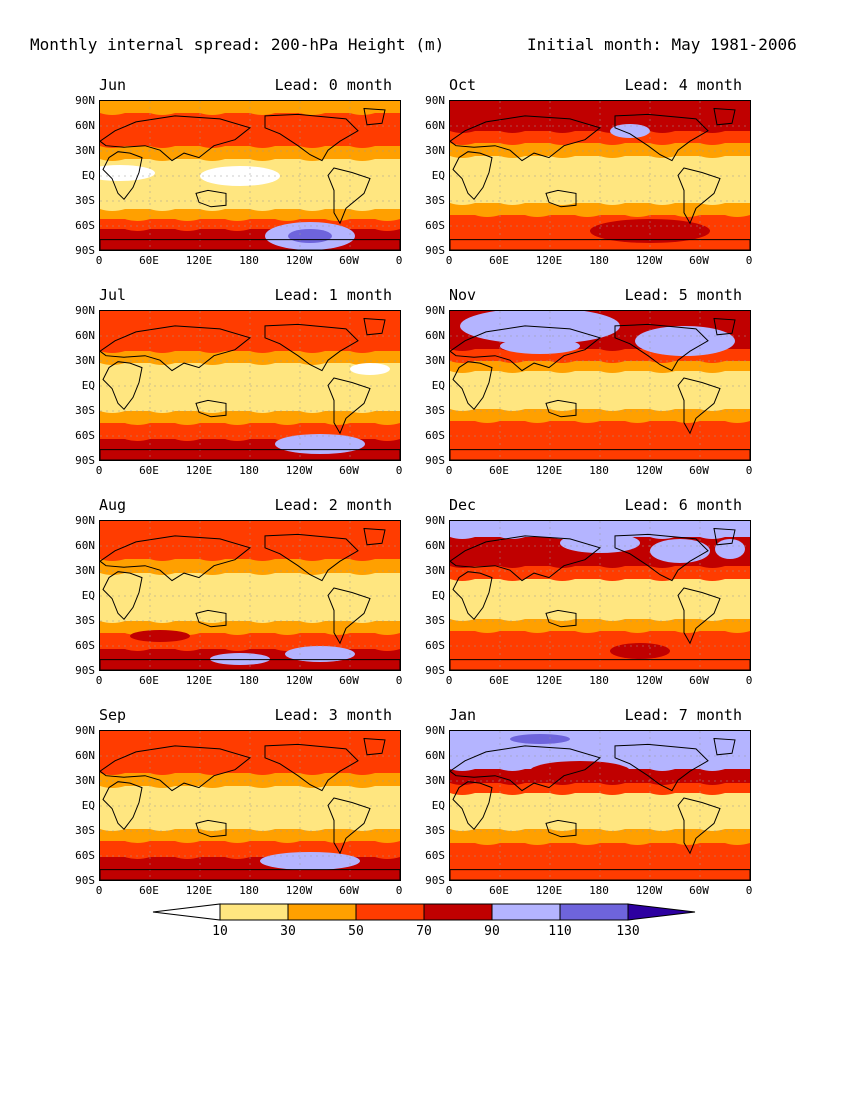 The width and height of the screenshot is (850, 1100). What do you see at coordinates (463, 715) in the screenshot?
I see `panel-month-label: Jan` at bounding box center [463, 715].